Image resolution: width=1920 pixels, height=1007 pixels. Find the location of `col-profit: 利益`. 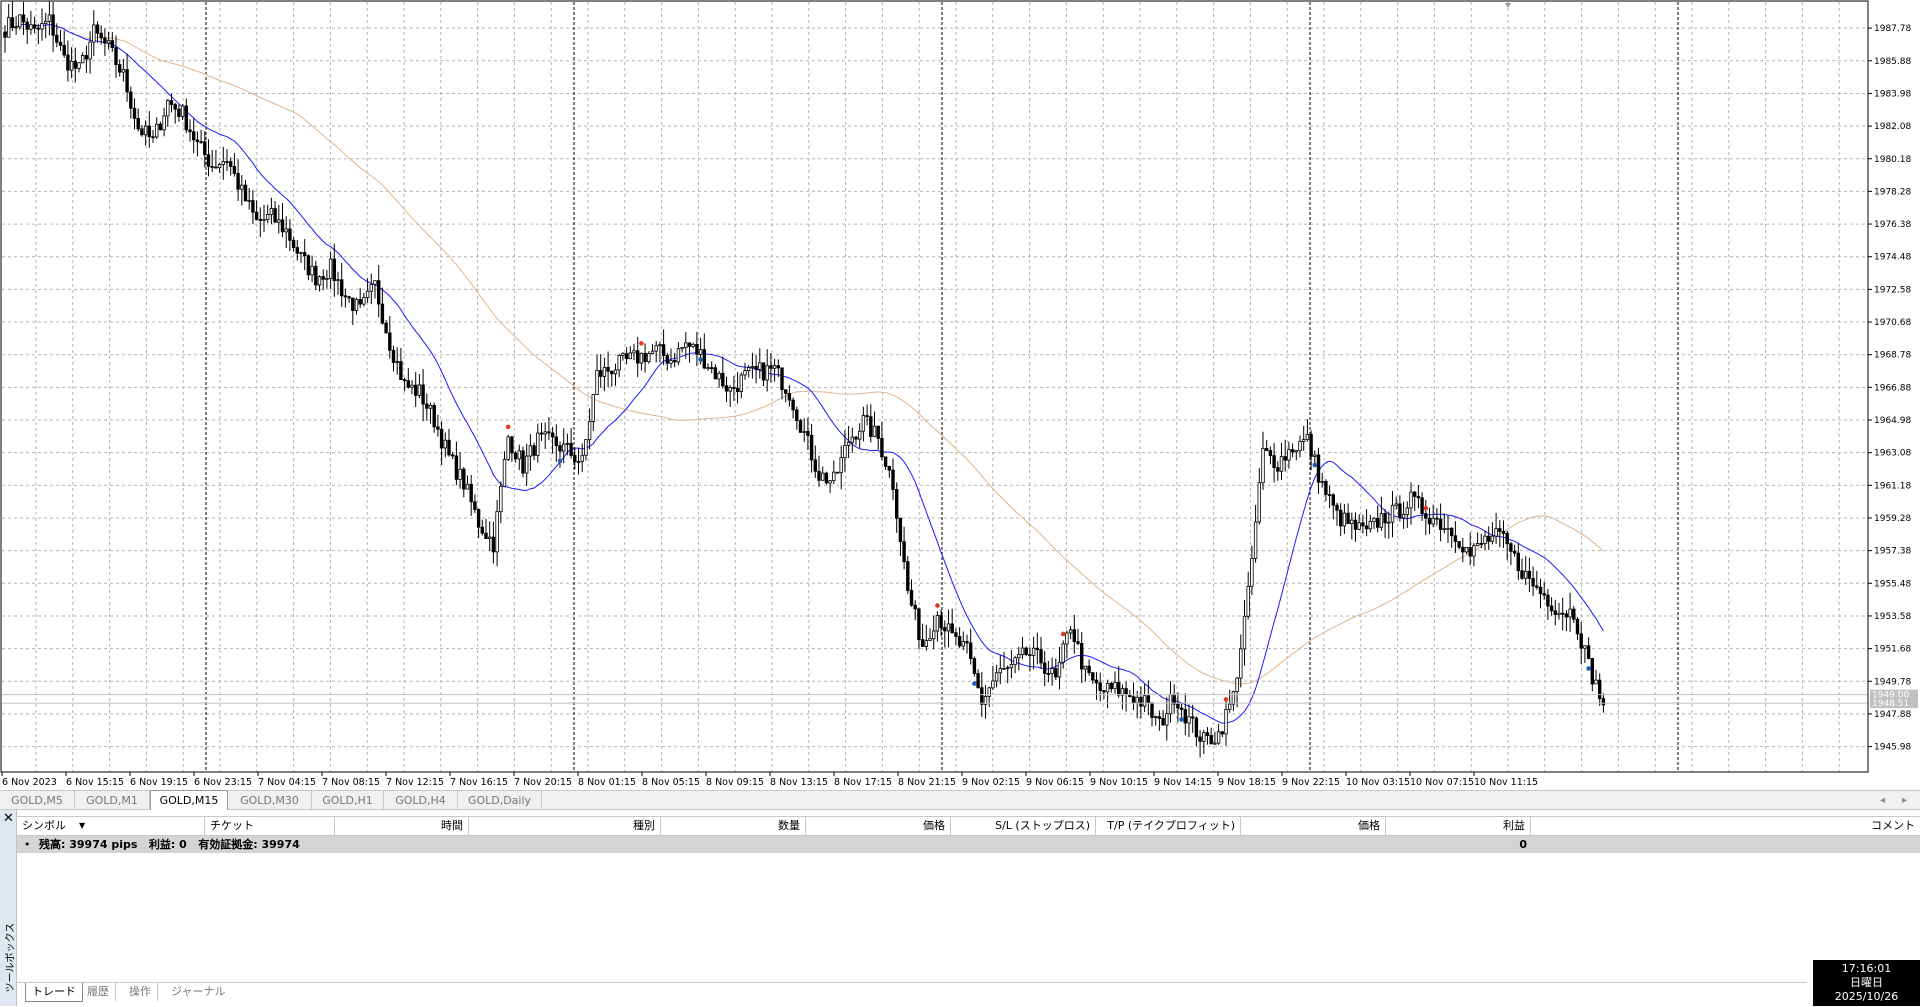

col-profit: 利益 is located at coordinates (1458, 826).